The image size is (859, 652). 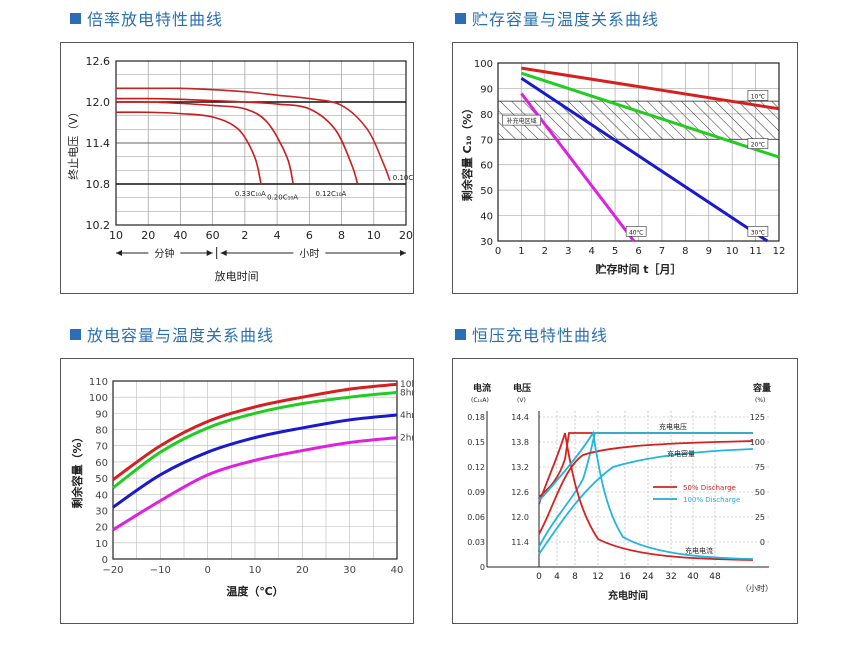 I want to click on x-tick-label: 24, so click(x=648, y=577).